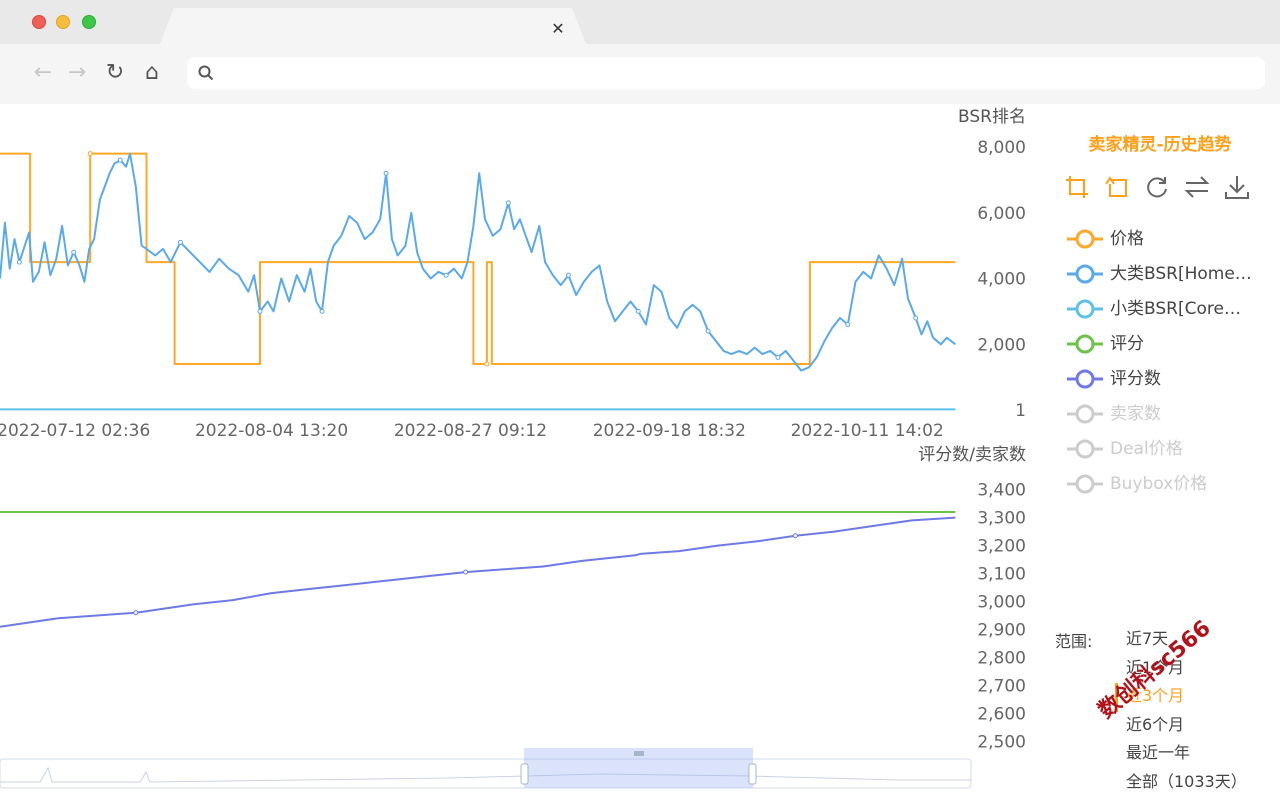 The width and height of the screenshot is (1280, 800). I want to click on x-tick-label: 2022-10-11 14:02, so click(867, 431).